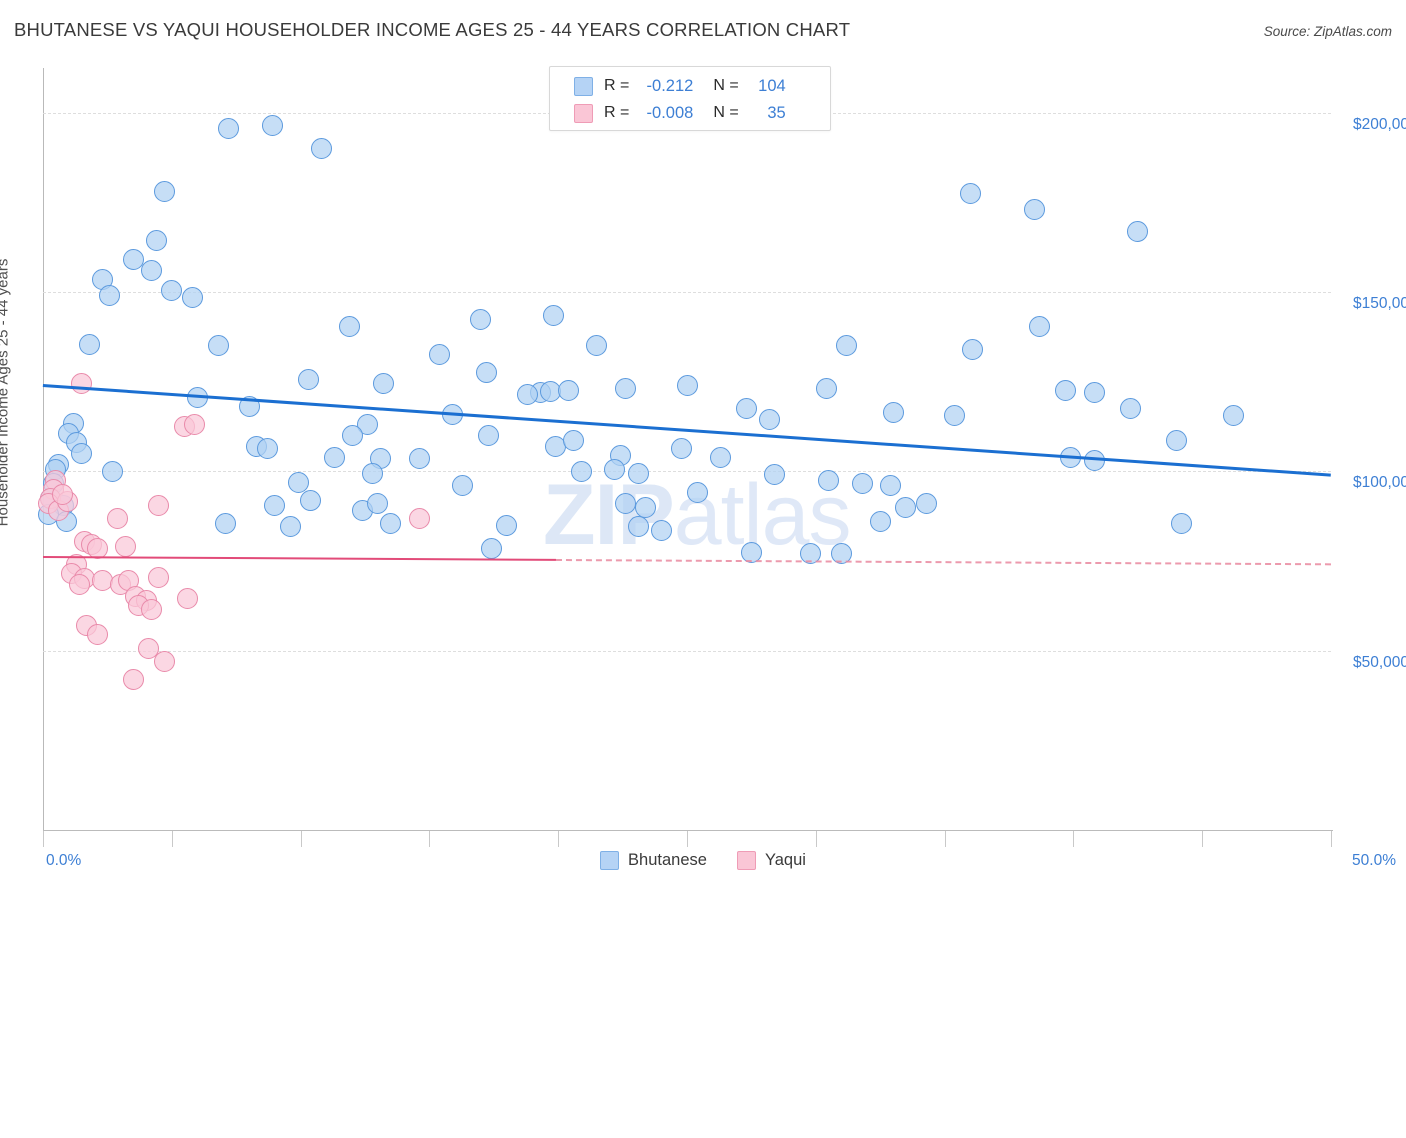 Image resolution: width=1406 pixels, height=1138 pixels. Describe the element at coordinates (670, 112) in the screenshot. I see `stats-r-value-yaqui: -0.008` at that location.